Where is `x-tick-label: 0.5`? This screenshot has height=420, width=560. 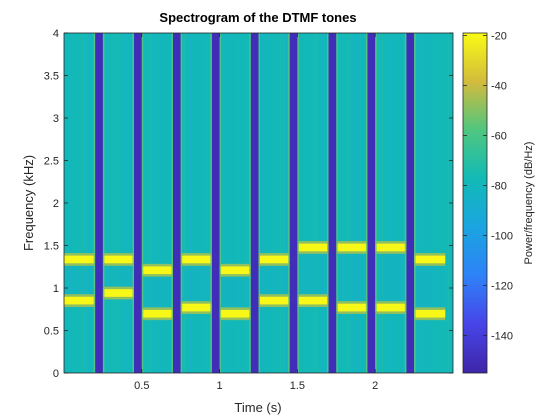
x-tick-label: 0.5 is located at coordinates (141, 386).